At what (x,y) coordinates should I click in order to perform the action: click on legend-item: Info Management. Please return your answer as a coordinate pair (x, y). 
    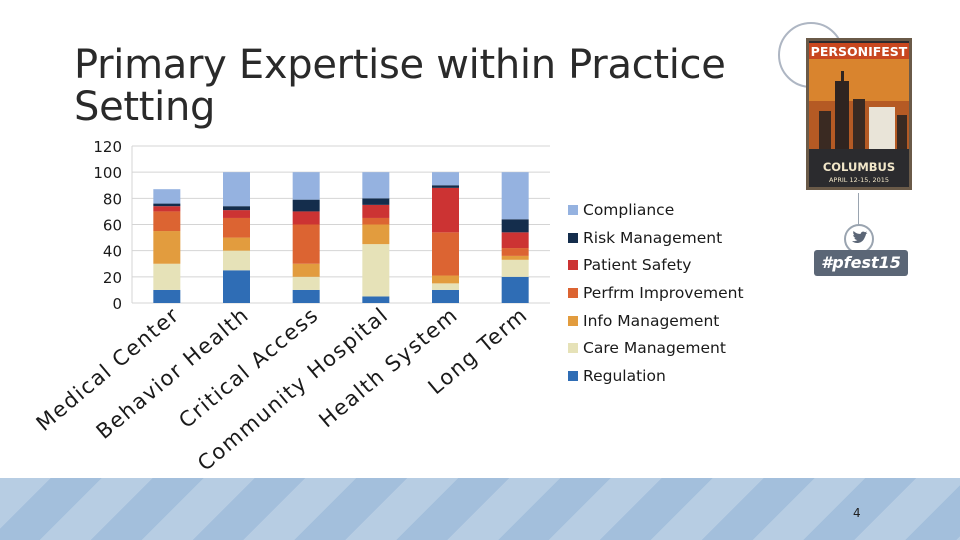
    Looking at the image, I should click on (656, 321).